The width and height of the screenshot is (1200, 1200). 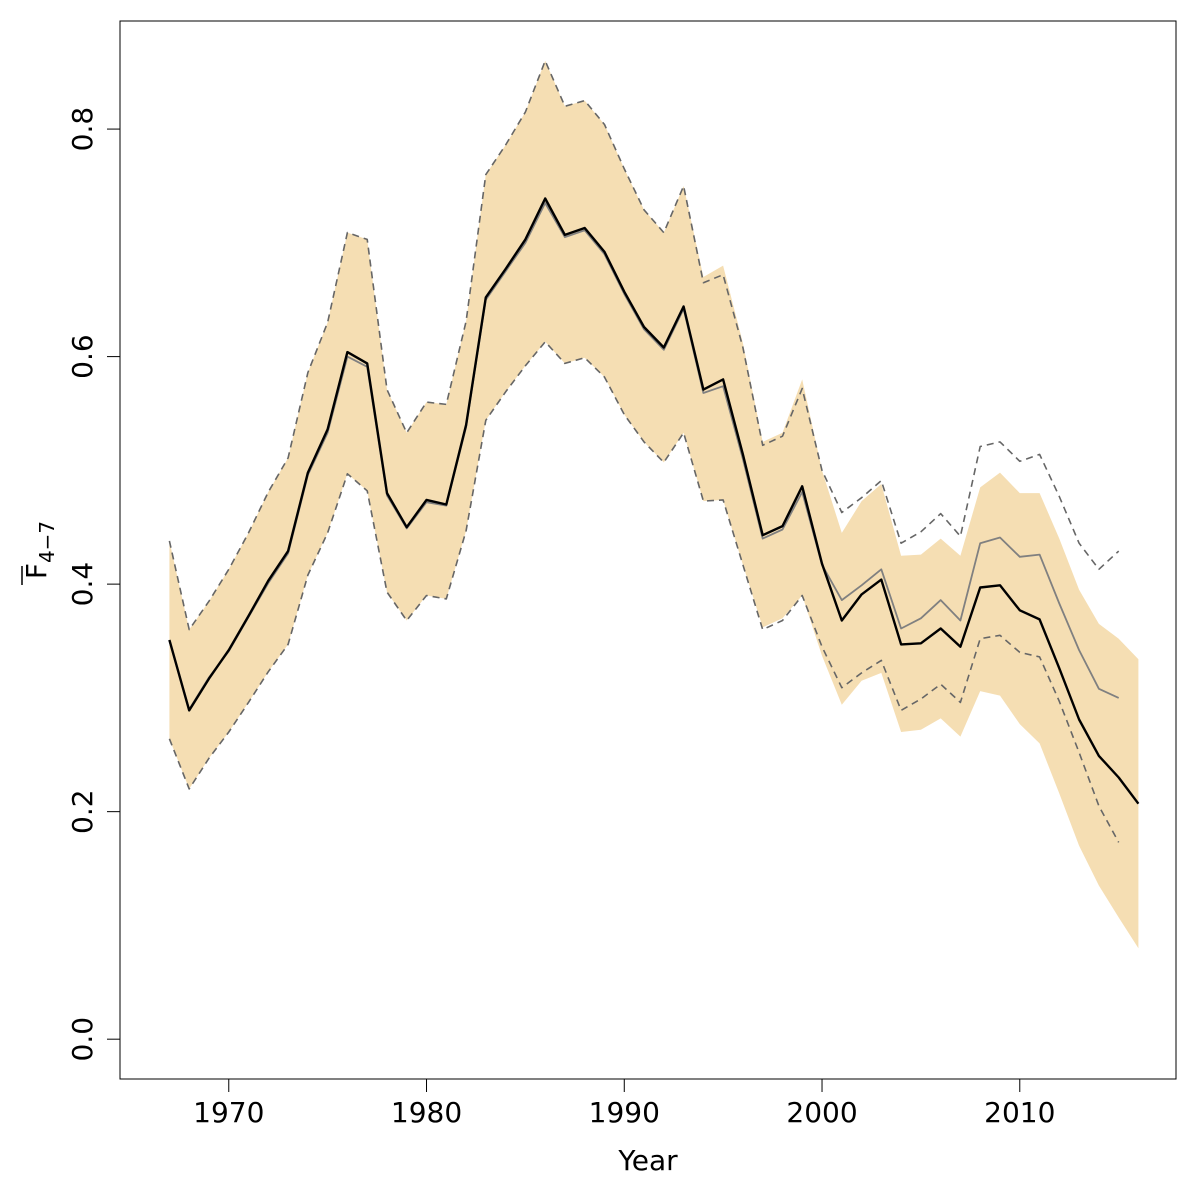 What do you see at coordinates (647, 1160) in the screenshot?
I see `x-axis-title: Year` at bounding box center [647, 1160].